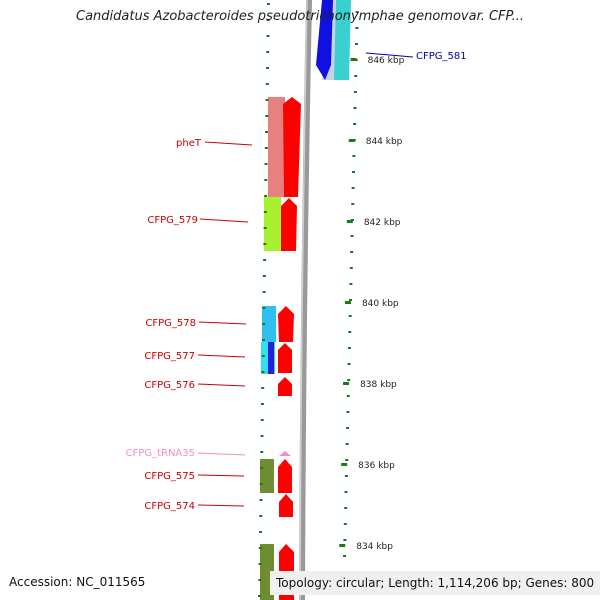 This screenshot has width=600, height=600. Describe the element at coordinates (264, 300) in the screenshot. I see `left-minor-ticks` at that location.